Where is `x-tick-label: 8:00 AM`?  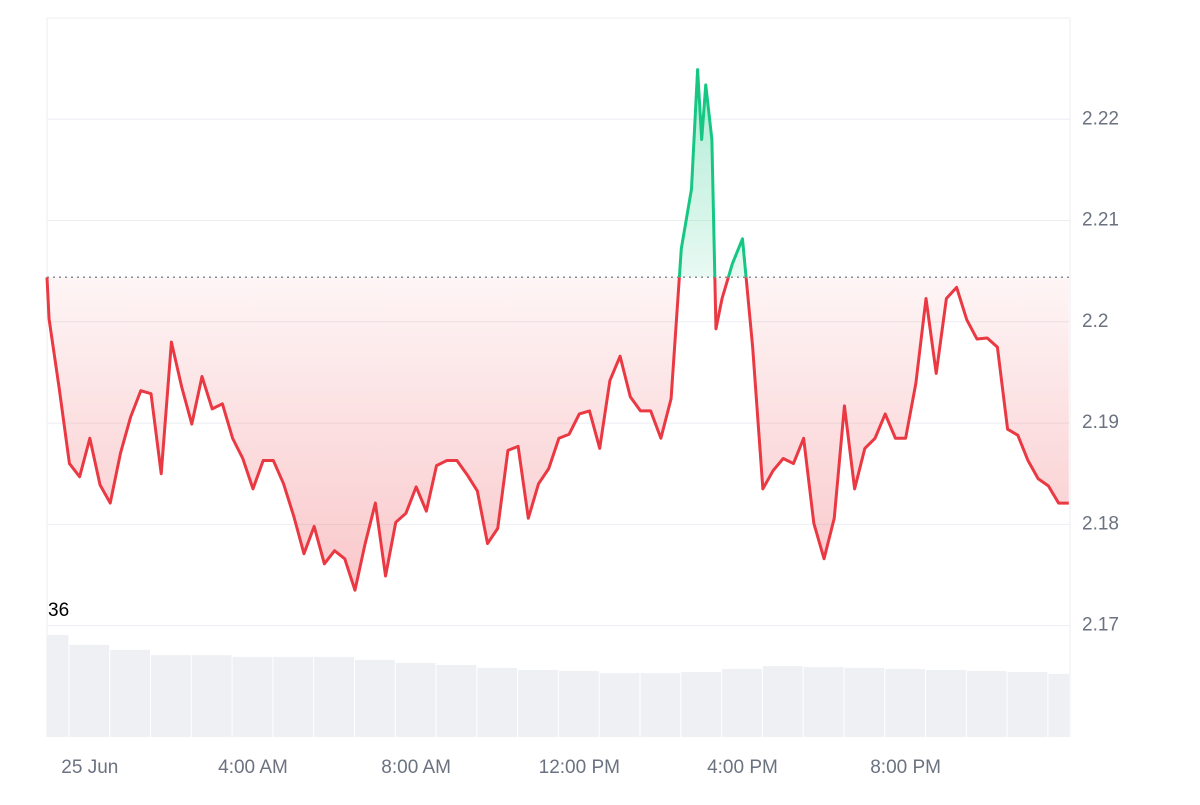 x-tick-label: 8:00 AM is located at coordinates (416, 767).